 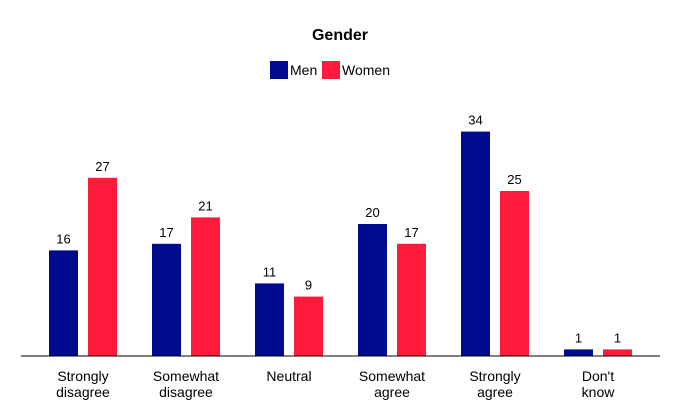 I want to click on category-label-1-1: disagree, so click(x=186, y=392).